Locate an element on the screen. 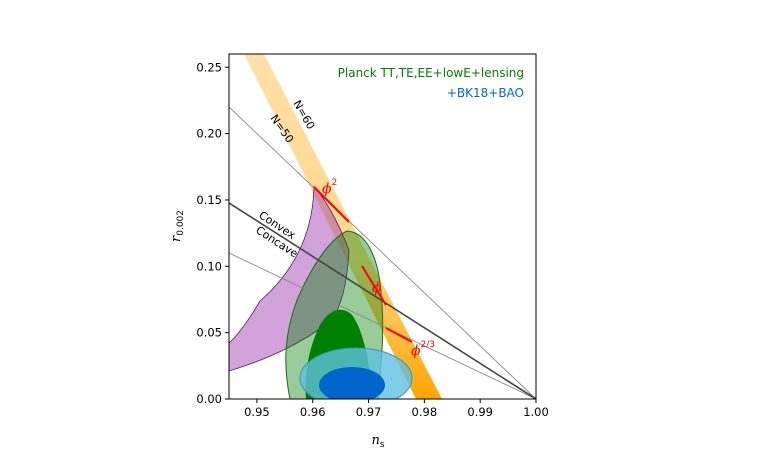  phi23-segment is located at coordinates (399, 335).